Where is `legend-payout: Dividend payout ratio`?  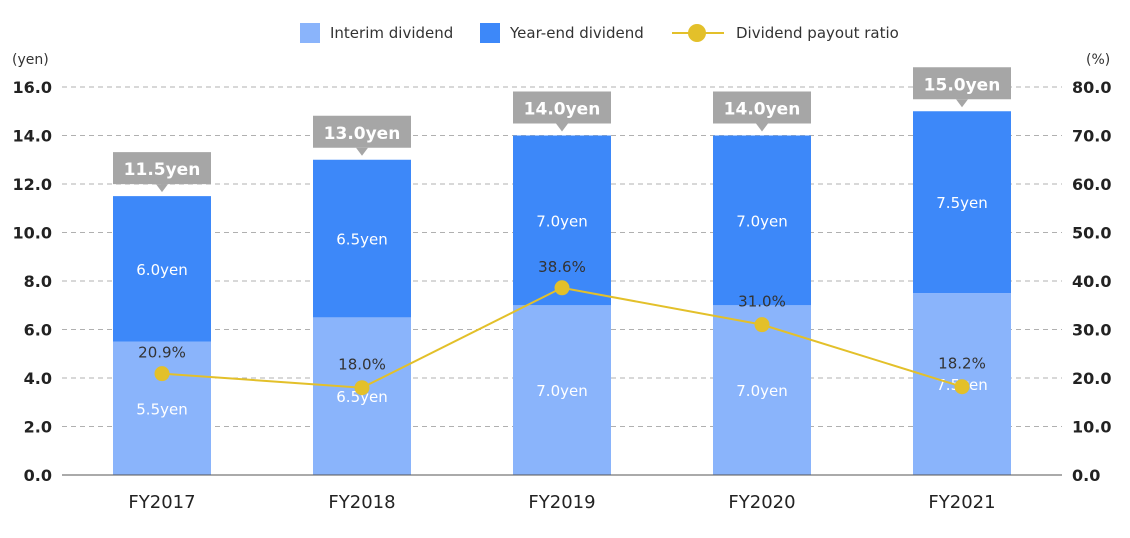 legend-payout: Dividend payout ratio is located at coordinates (785, 33).